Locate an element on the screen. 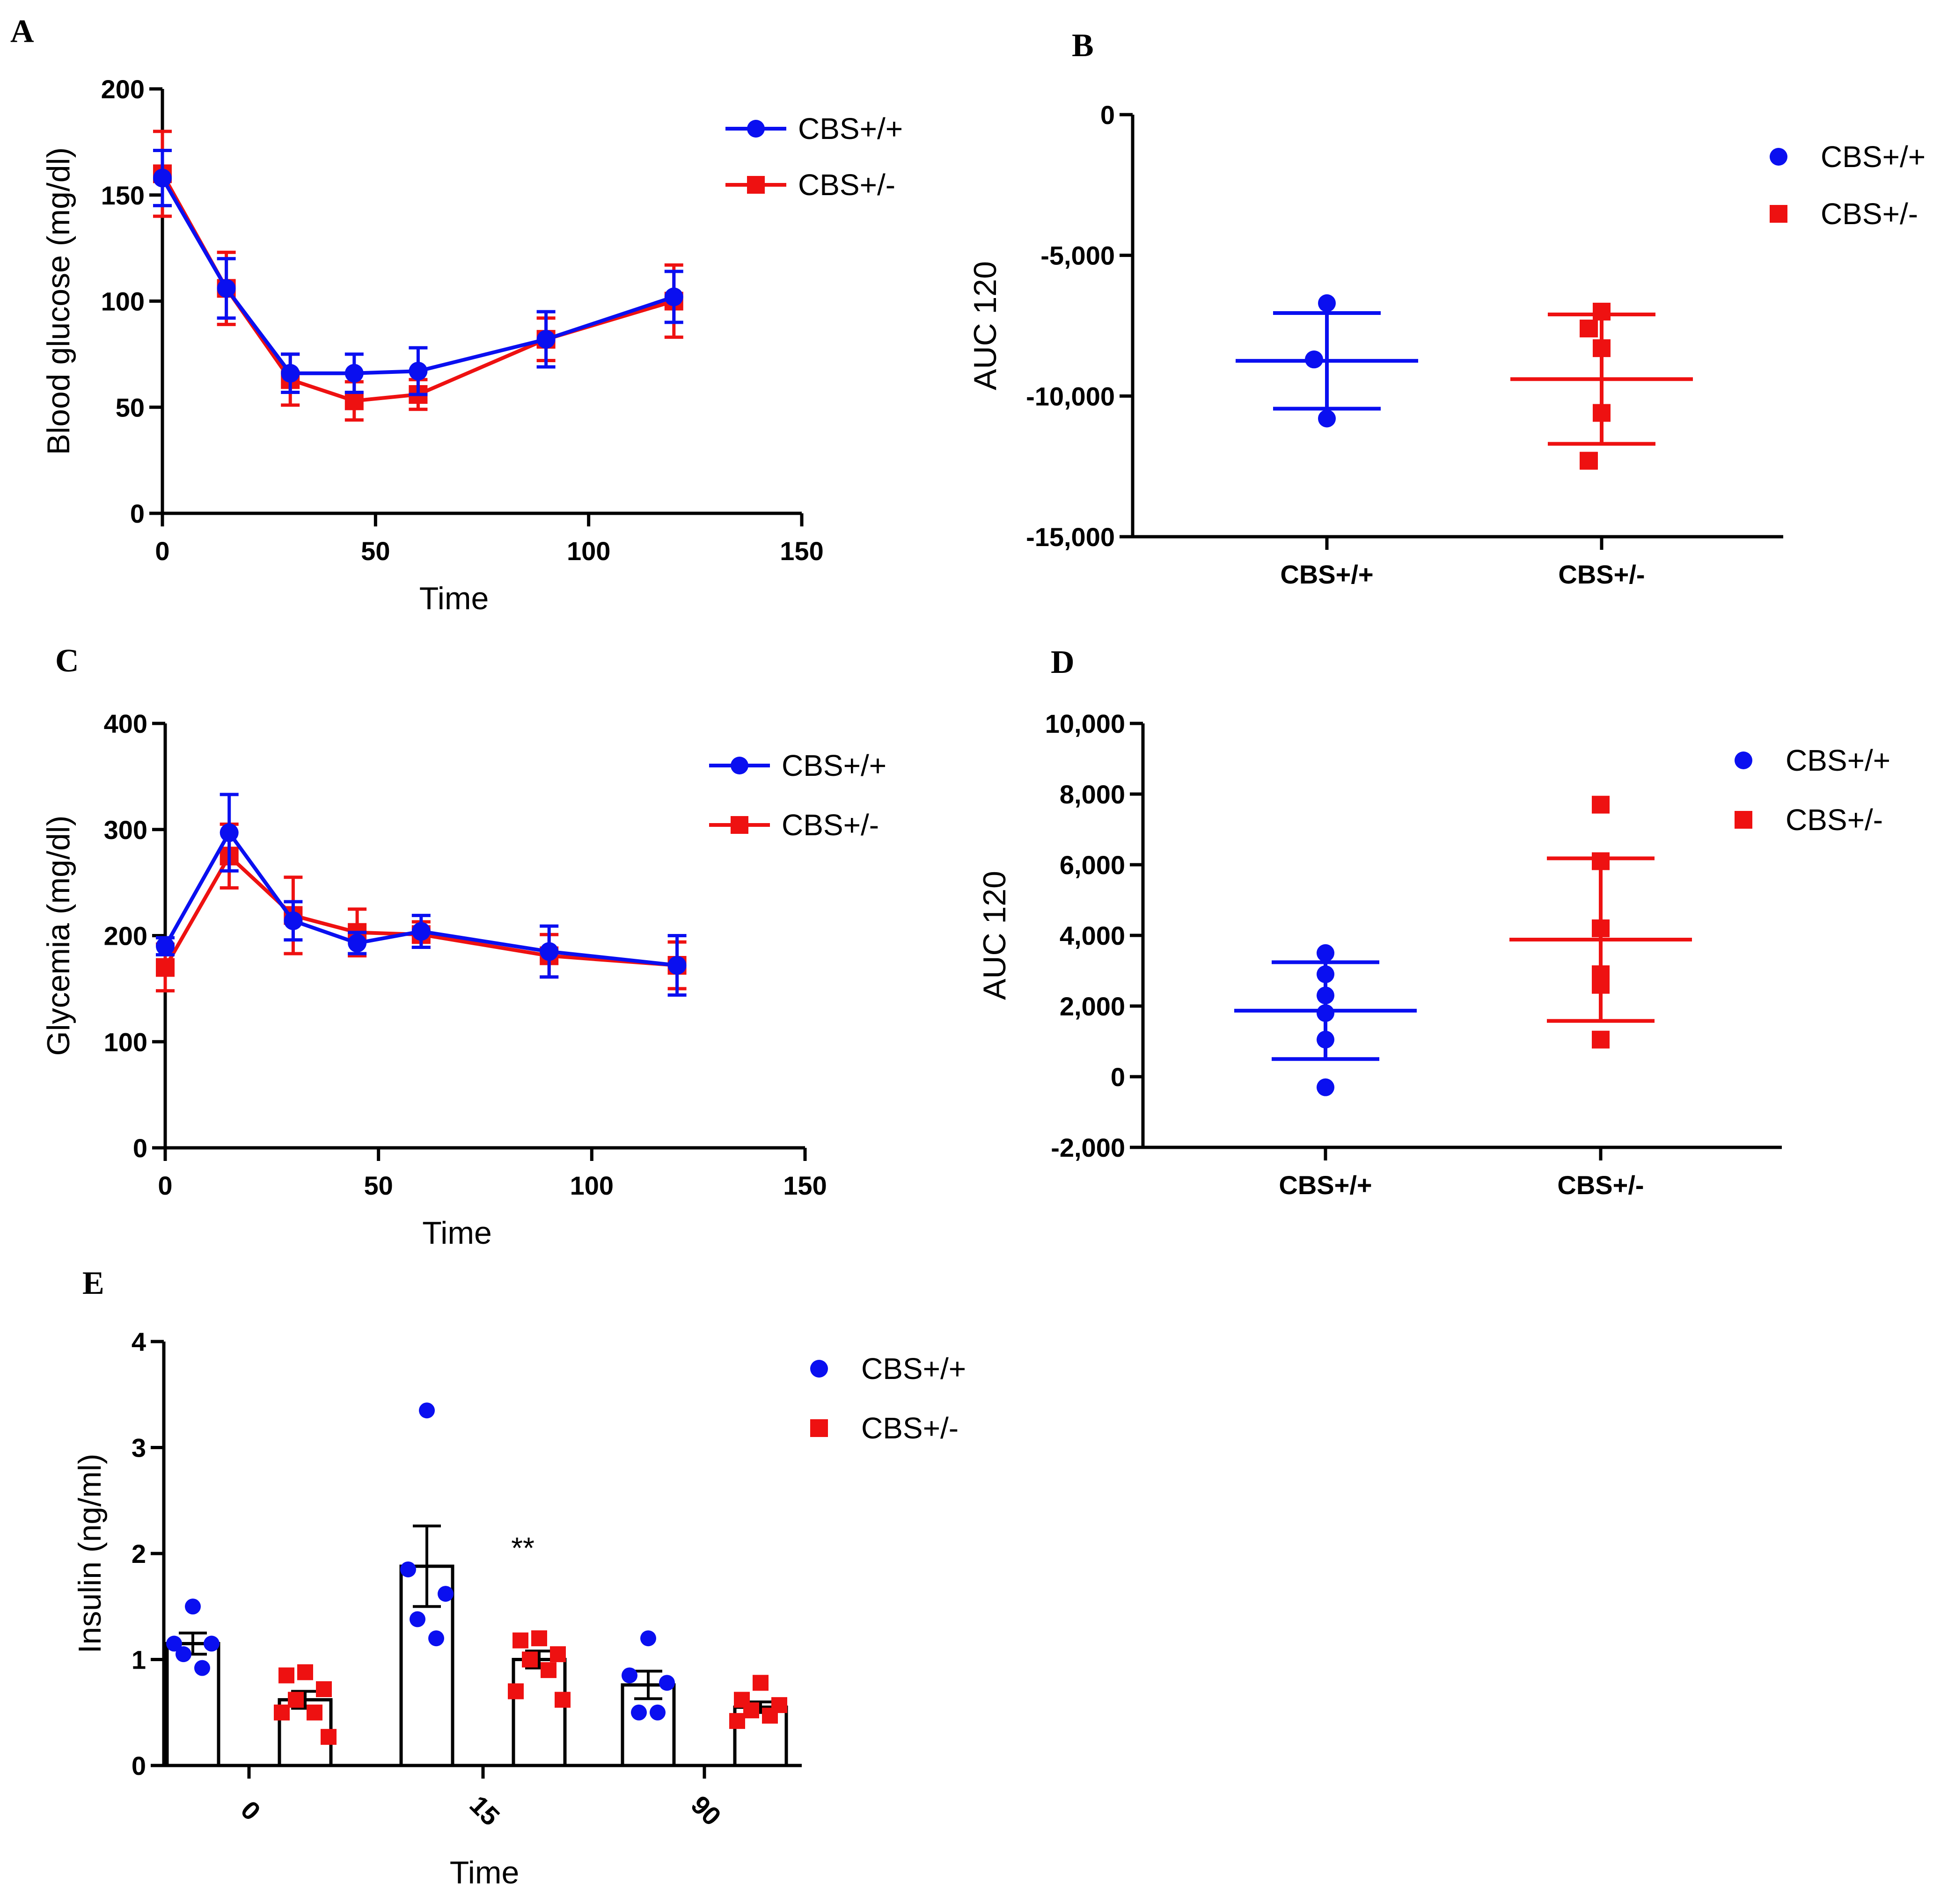 This screenshot has height=1904, width=1955. group-CBS+/+ is located at coordinates (1326, 1020).